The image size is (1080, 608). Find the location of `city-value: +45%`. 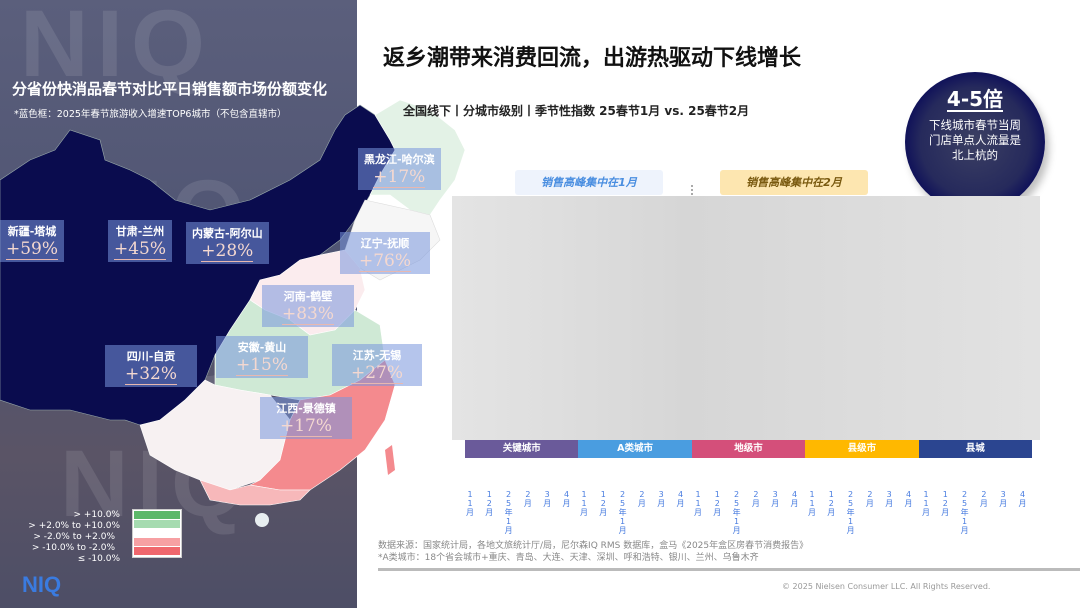

city-value: +45% is located at coordinates (140, 249).